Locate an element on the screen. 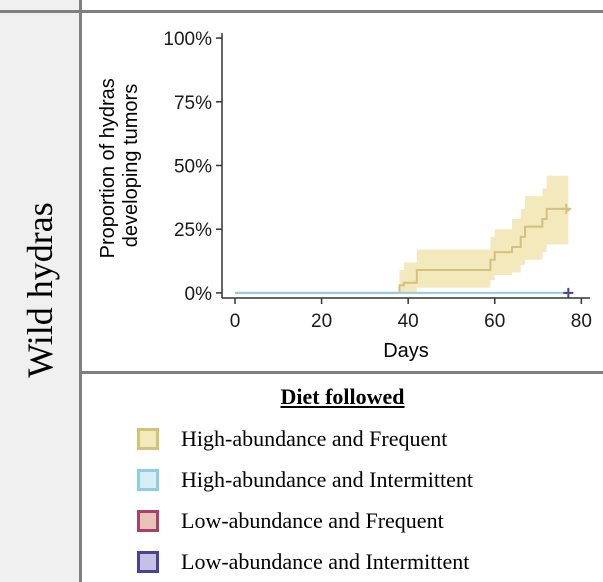  series-line-high-abundance-and-frequent is located at coordinates (402, 250).